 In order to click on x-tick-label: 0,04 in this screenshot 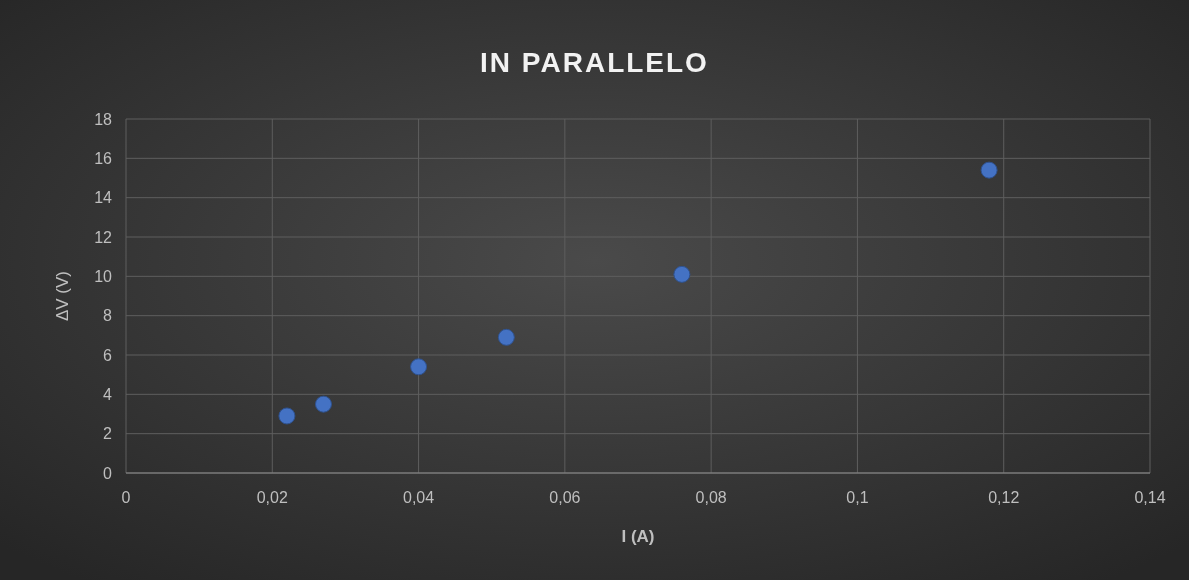, I will do `click(419, 497)`.